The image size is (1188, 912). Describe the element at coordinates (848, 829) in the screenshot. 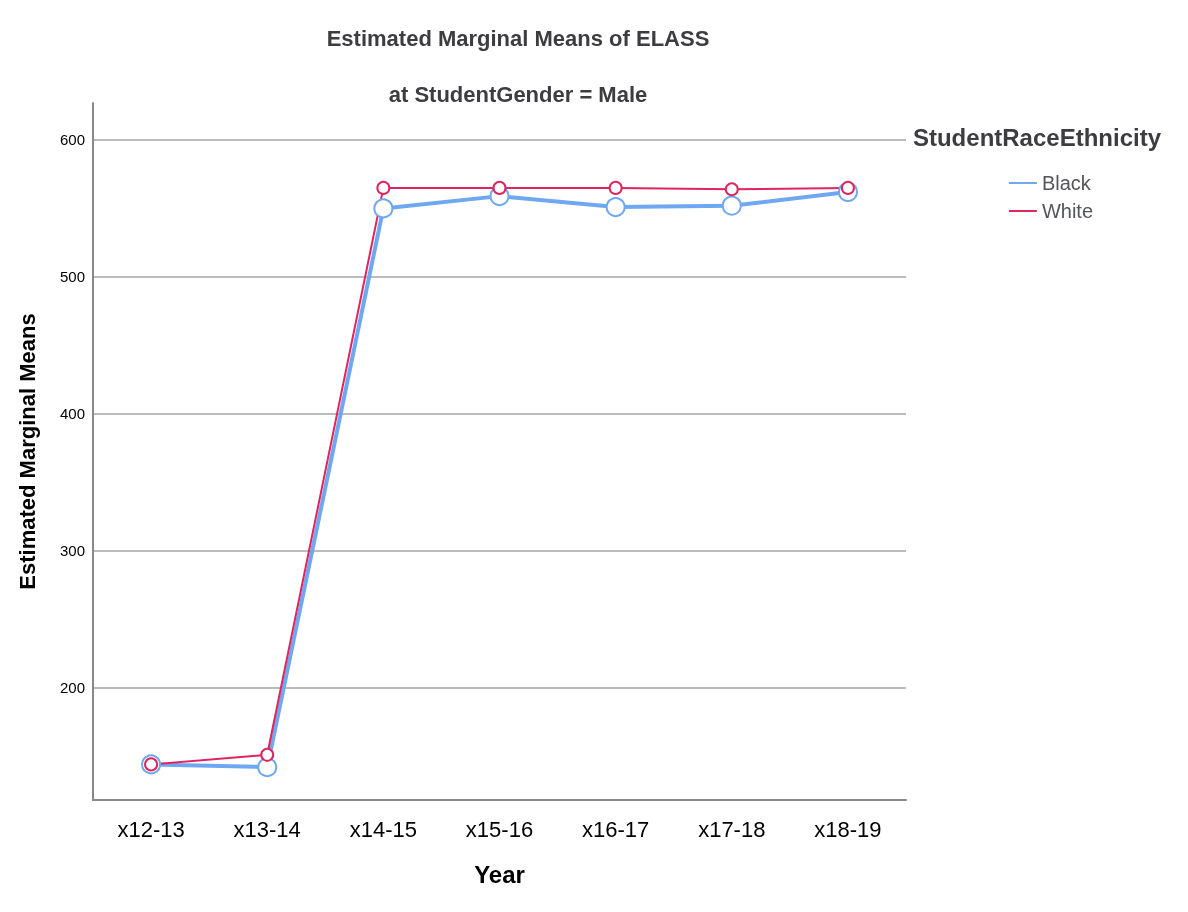

I see `x-tick-label: x18-19` at that location.